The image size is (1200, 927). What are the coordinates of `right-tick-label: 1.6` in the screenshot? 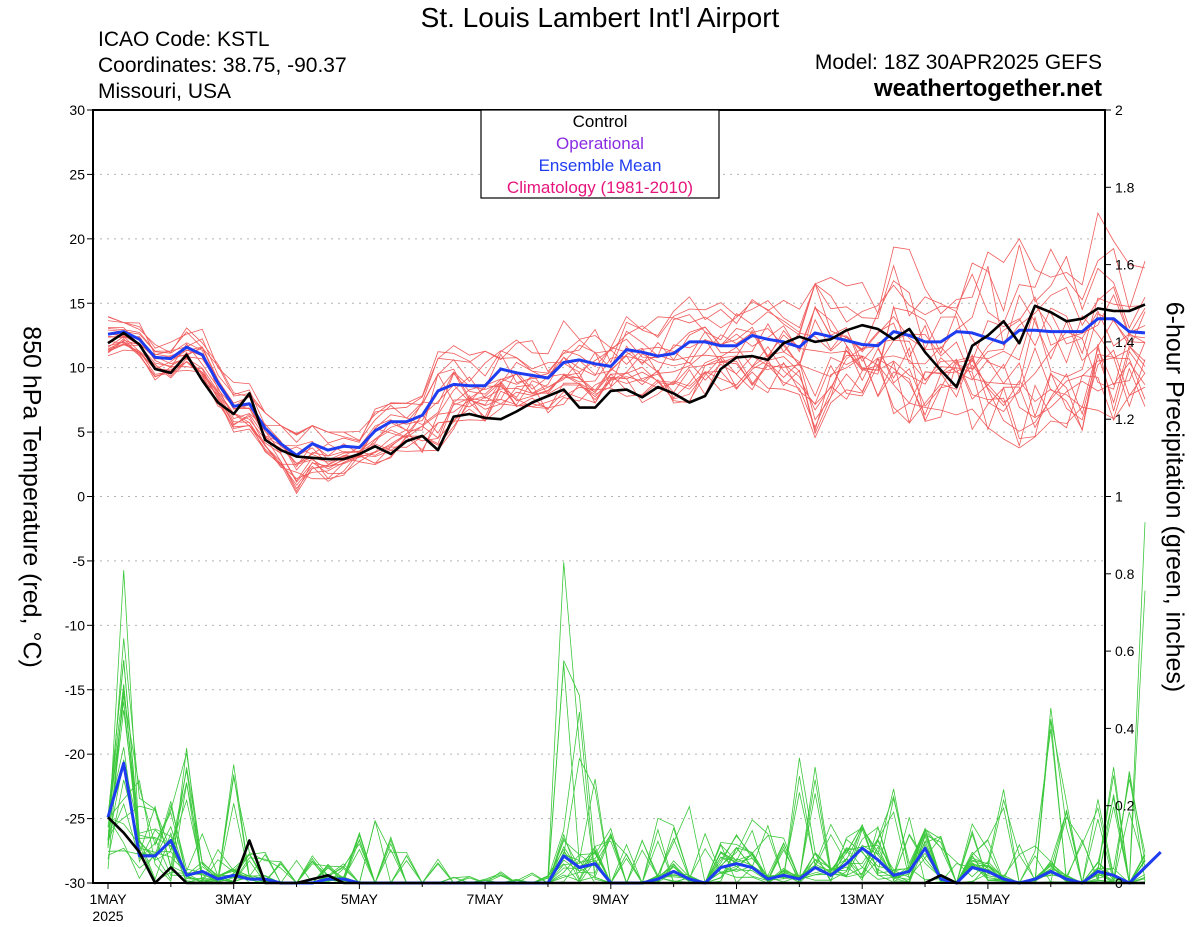 It's located at (1125, 265).